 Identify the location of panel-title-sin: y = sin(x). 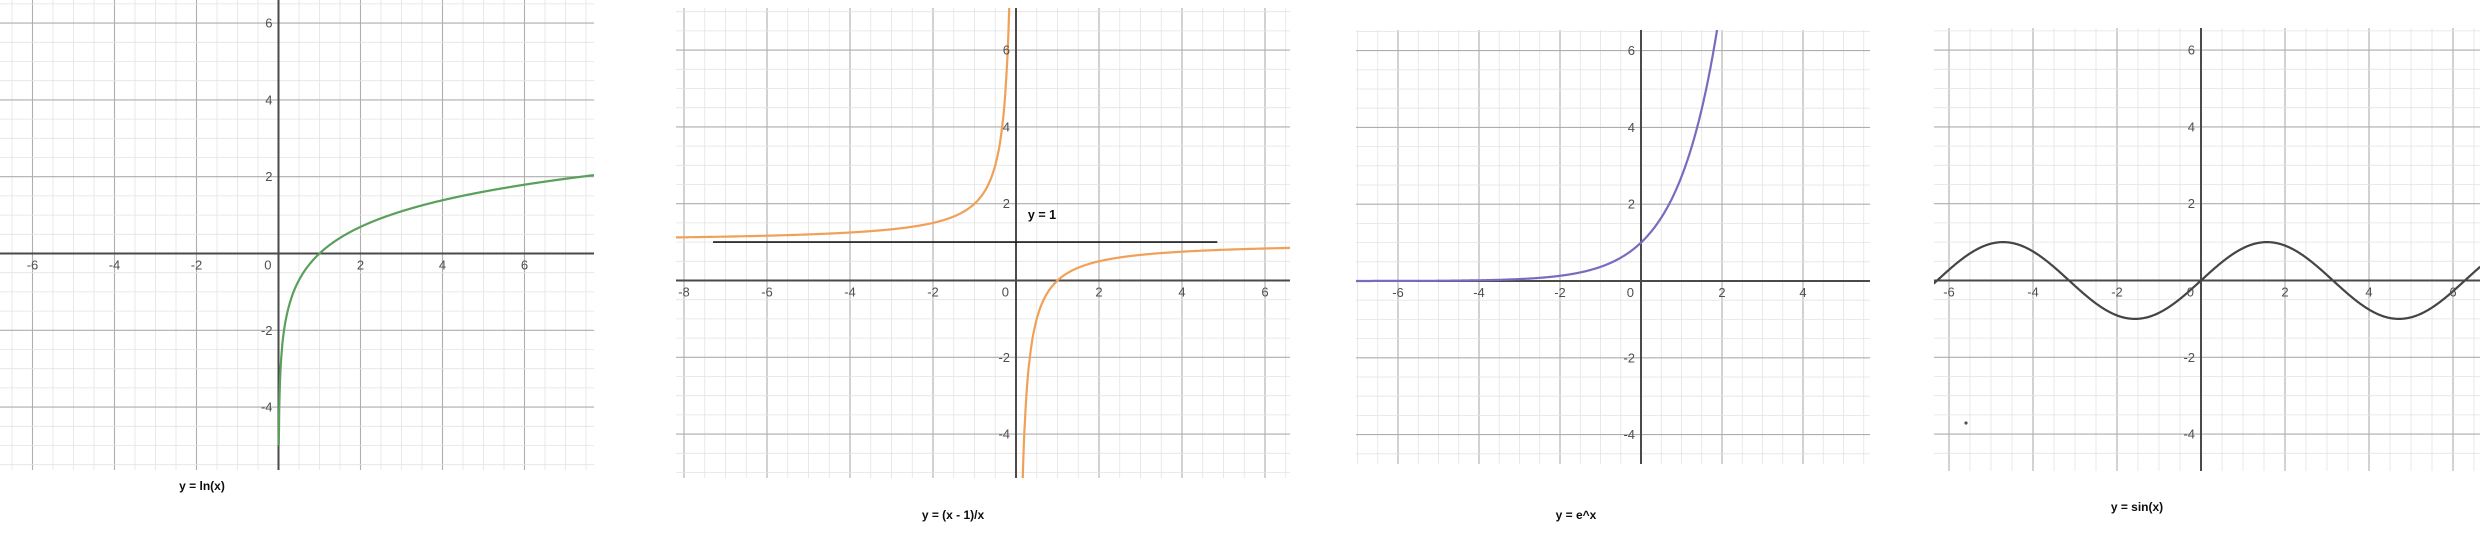
(2137, 507).